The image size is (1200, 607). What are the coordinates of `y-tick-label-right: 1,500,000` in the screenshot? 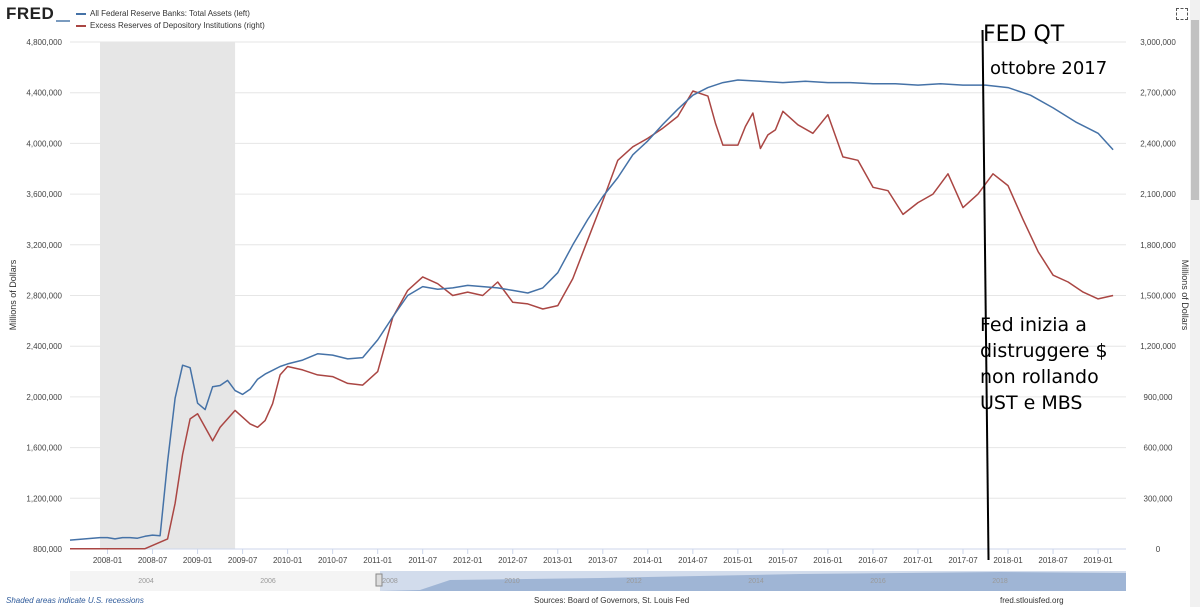 It's located at (1158, 296).